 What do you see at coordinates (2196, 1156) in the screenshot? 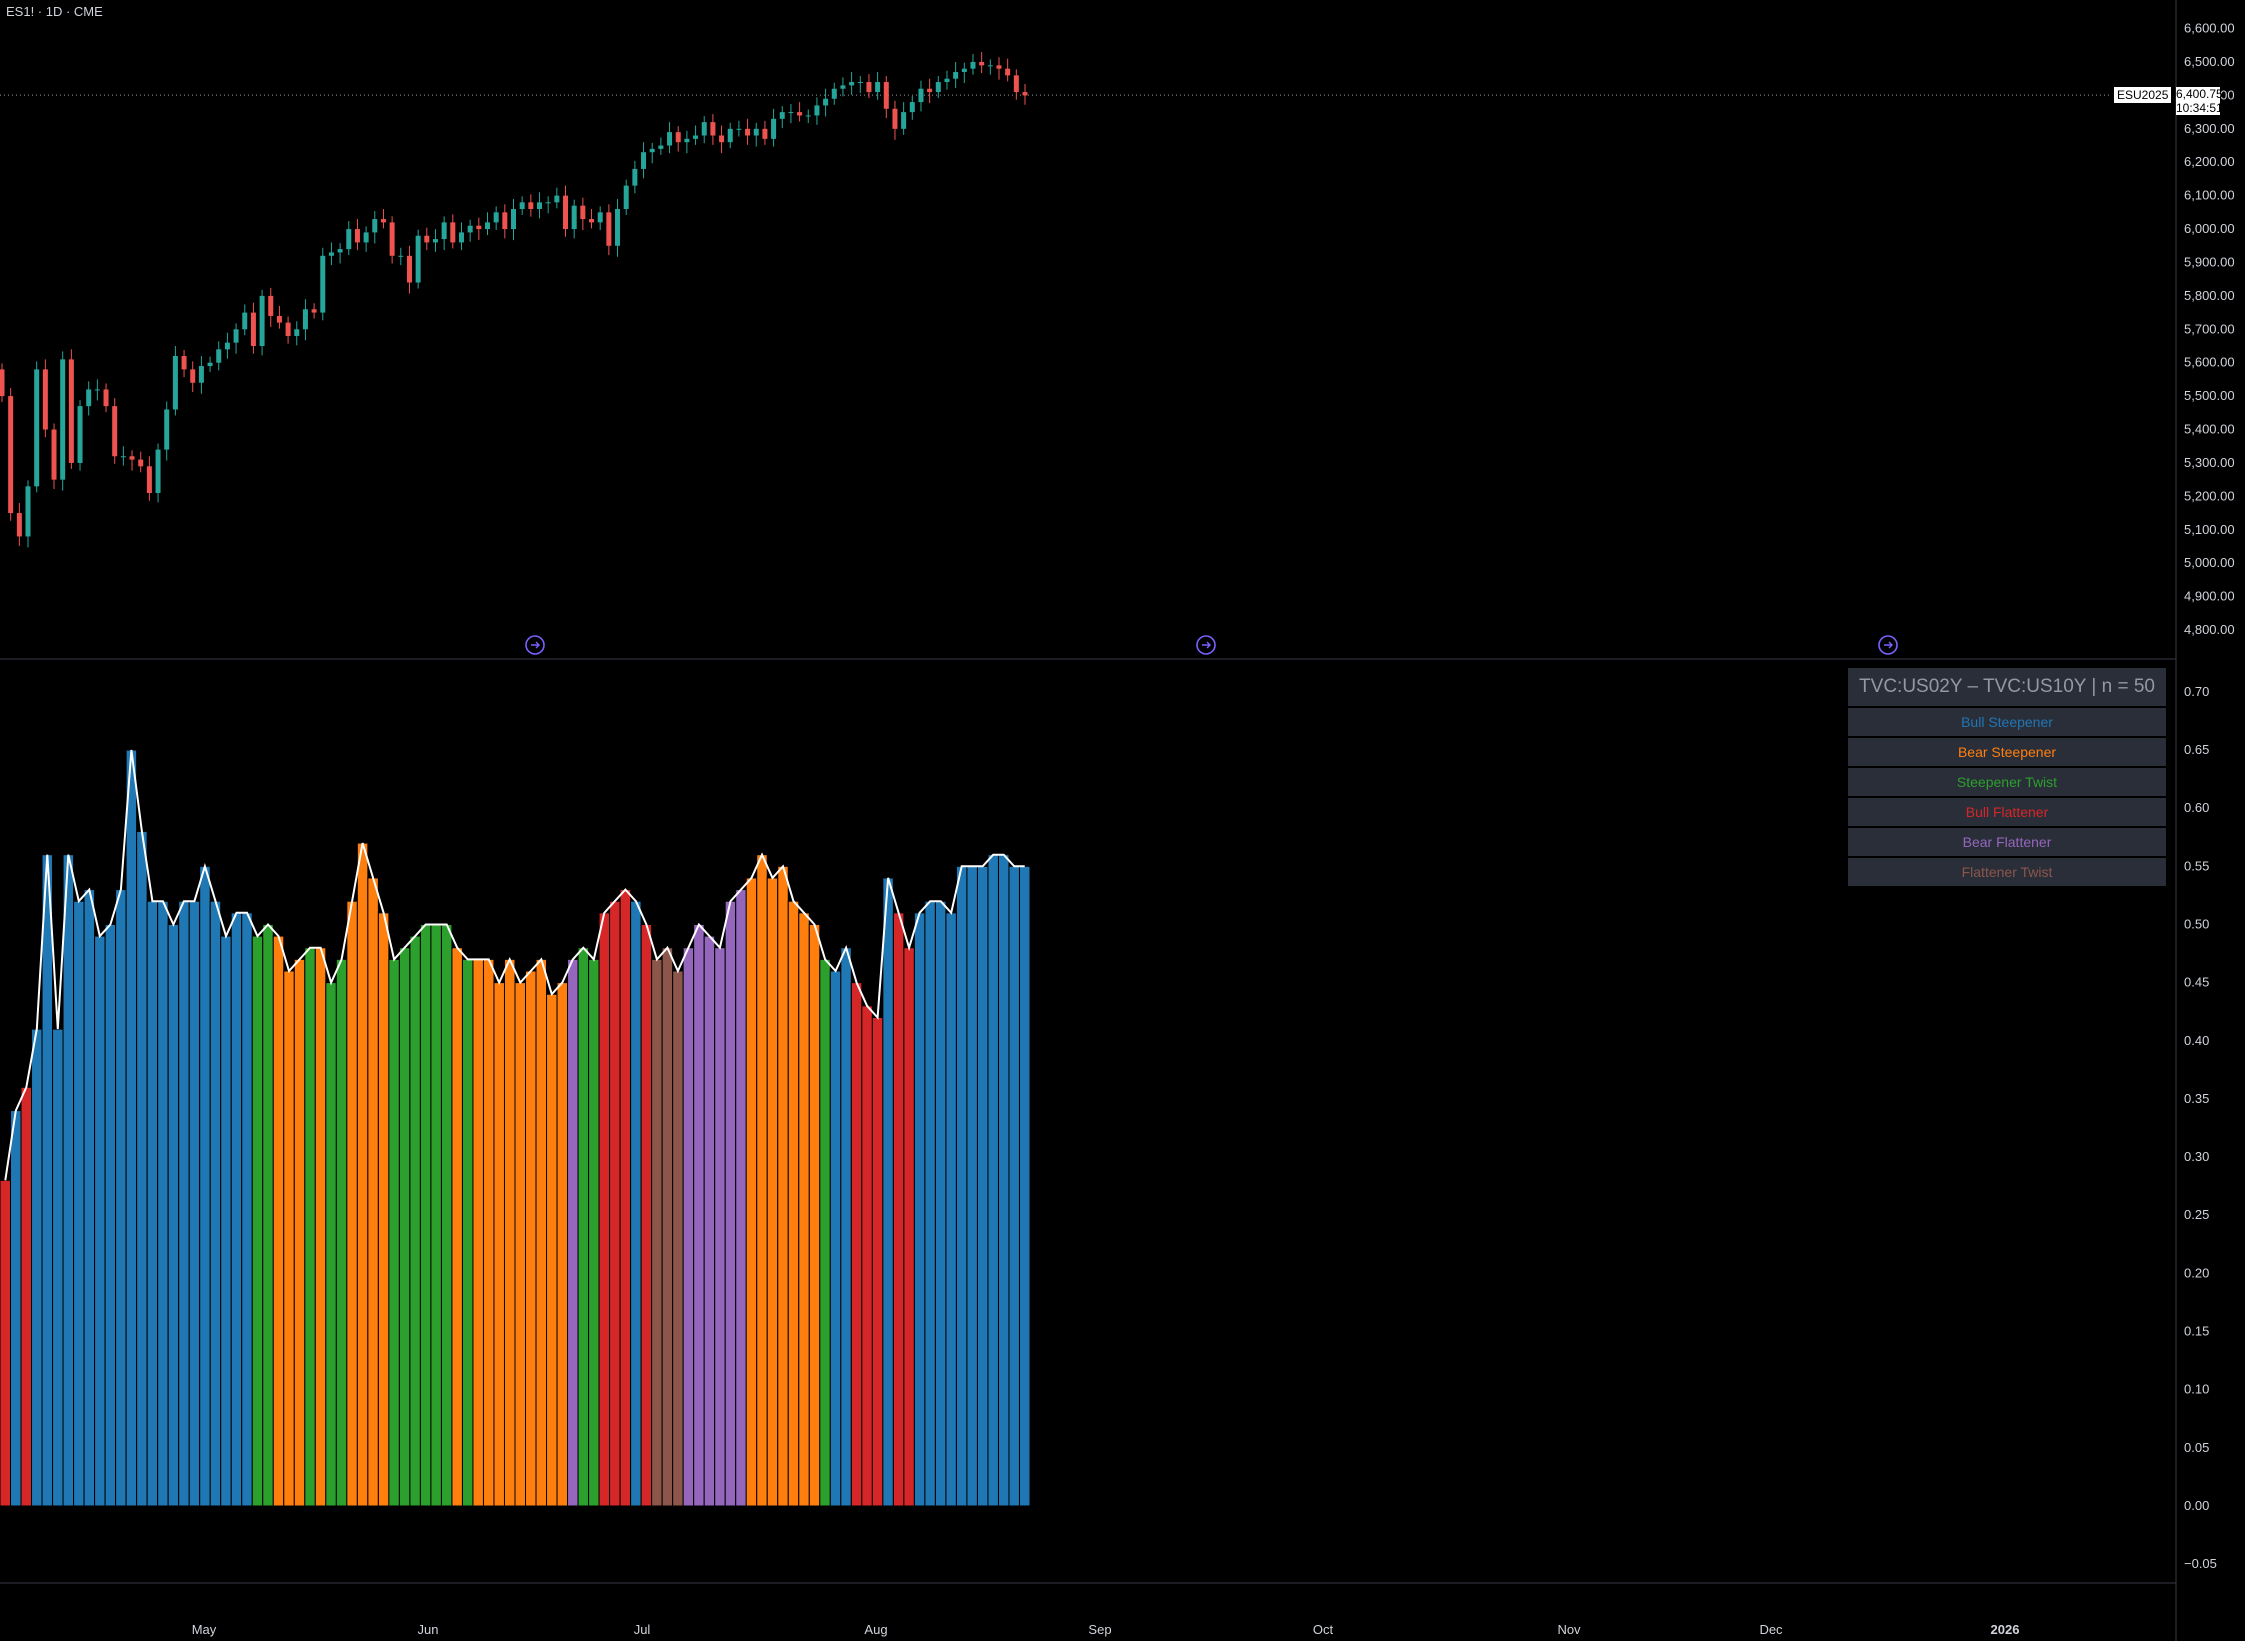
I see `indicator-axis-tick: 0.30` at bounding box center [2196, 1156].